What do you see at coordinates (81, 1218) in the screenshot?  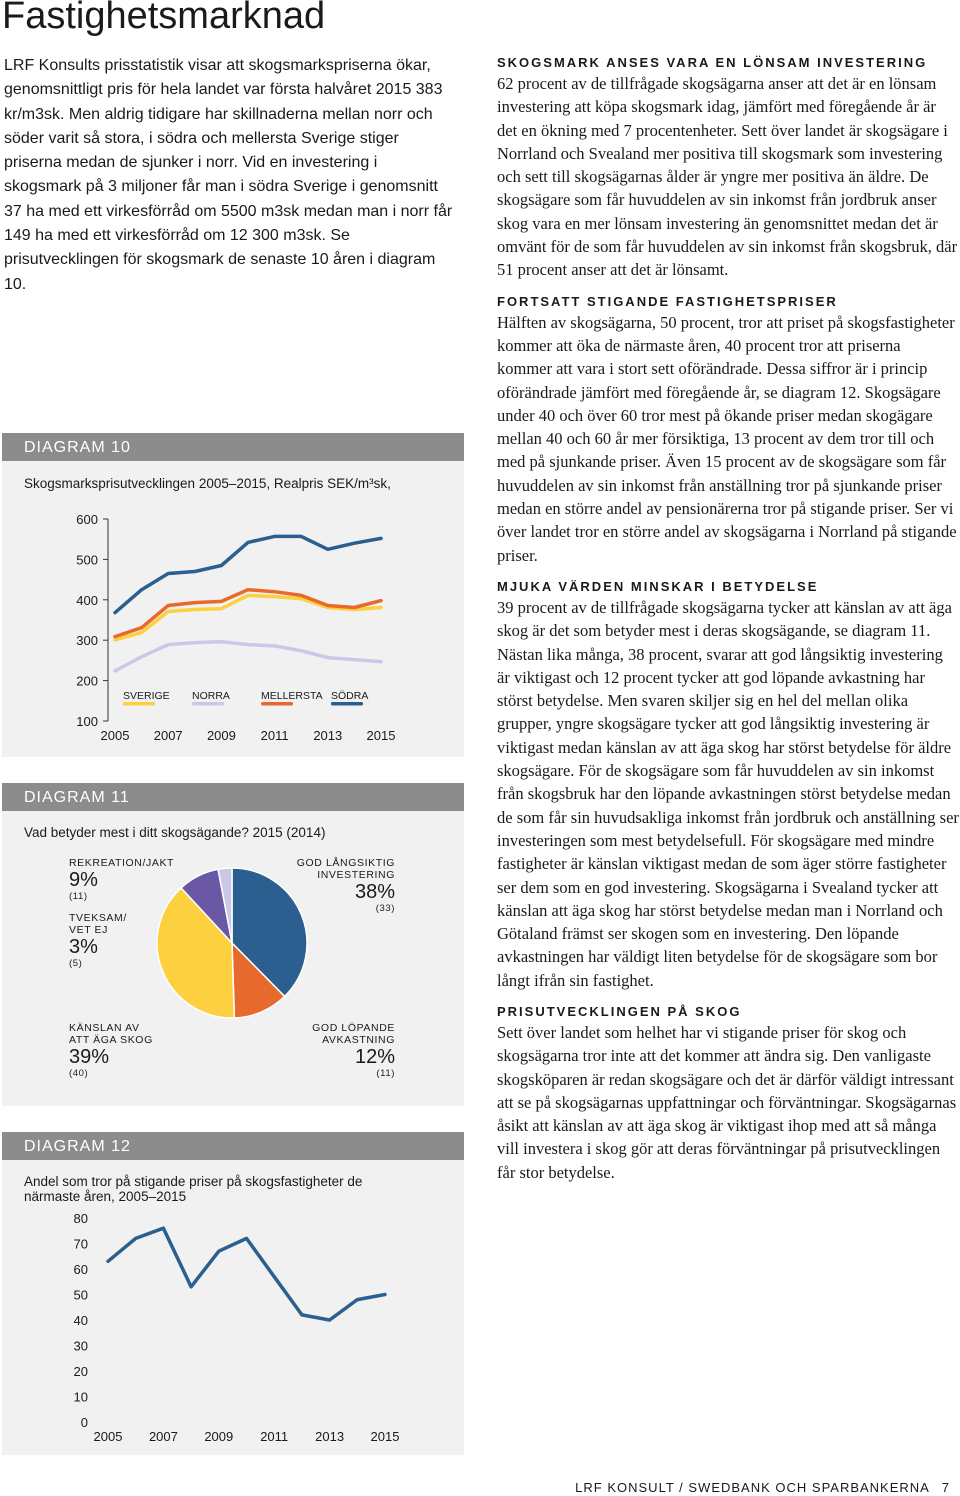 I see `y-tick-label: 80` at bounding box center [81, 1218].